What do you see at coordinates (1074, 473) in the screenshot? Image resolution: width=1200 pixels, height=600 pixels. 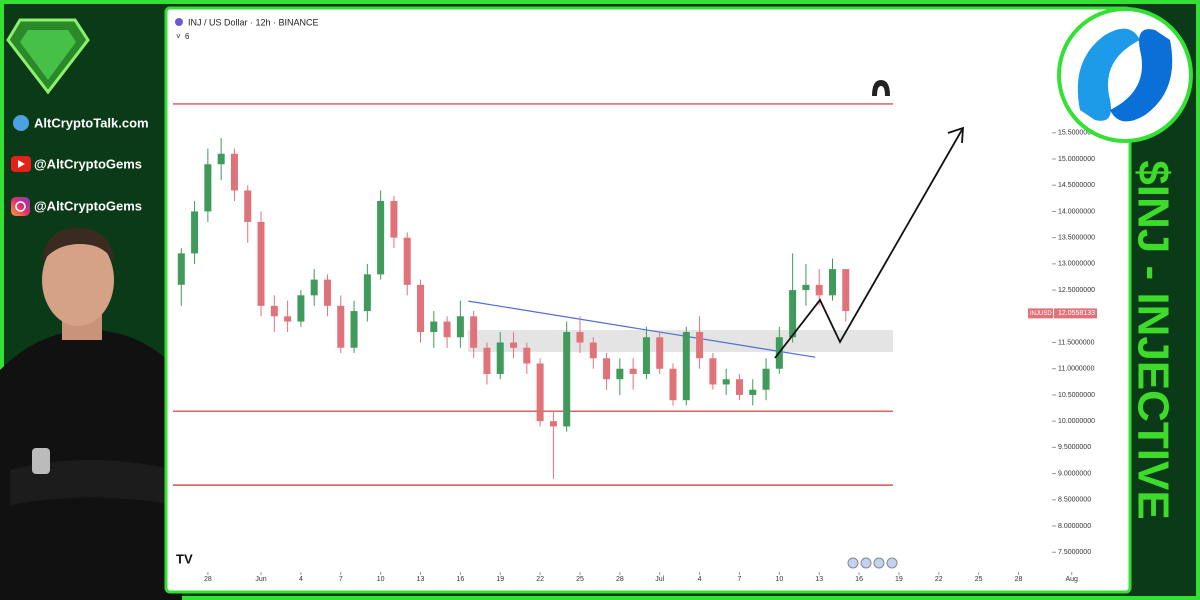 I see `y-tick-label: 9.0000000` at bounding box center [1074, 473].